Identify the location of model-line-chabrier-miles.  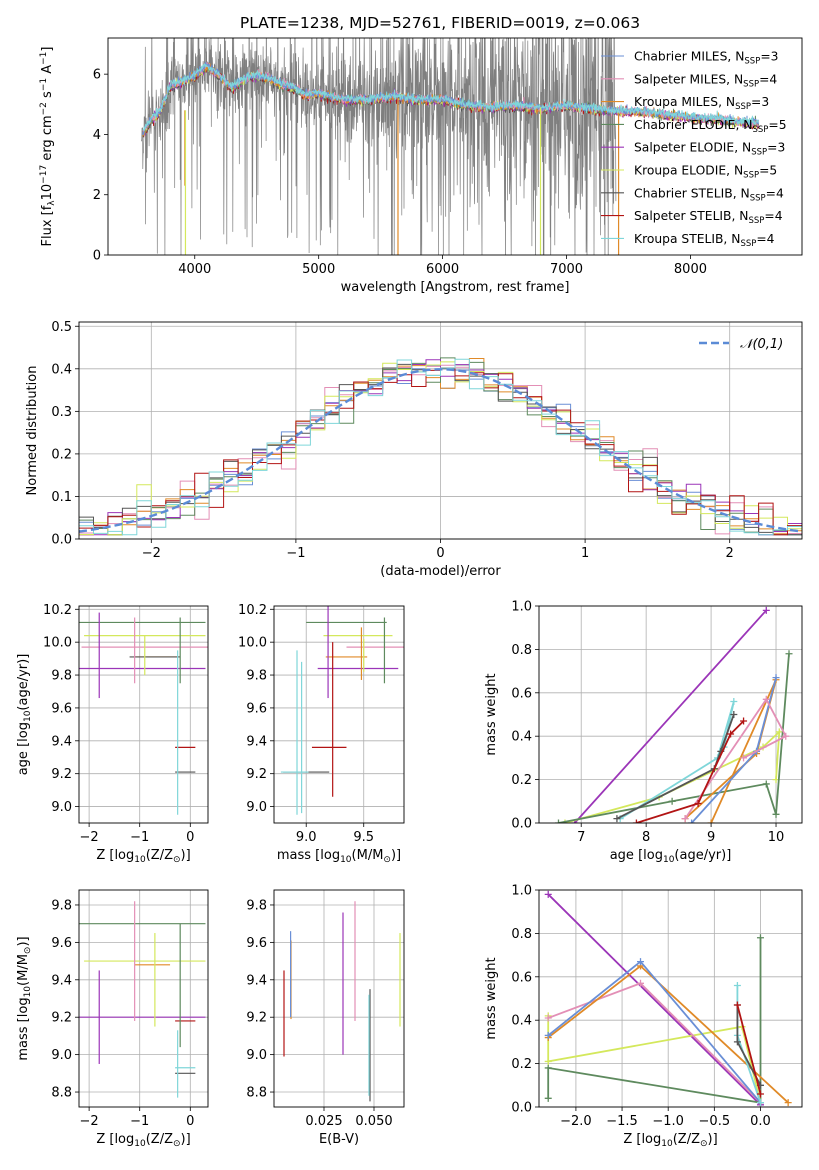
(450, 98).